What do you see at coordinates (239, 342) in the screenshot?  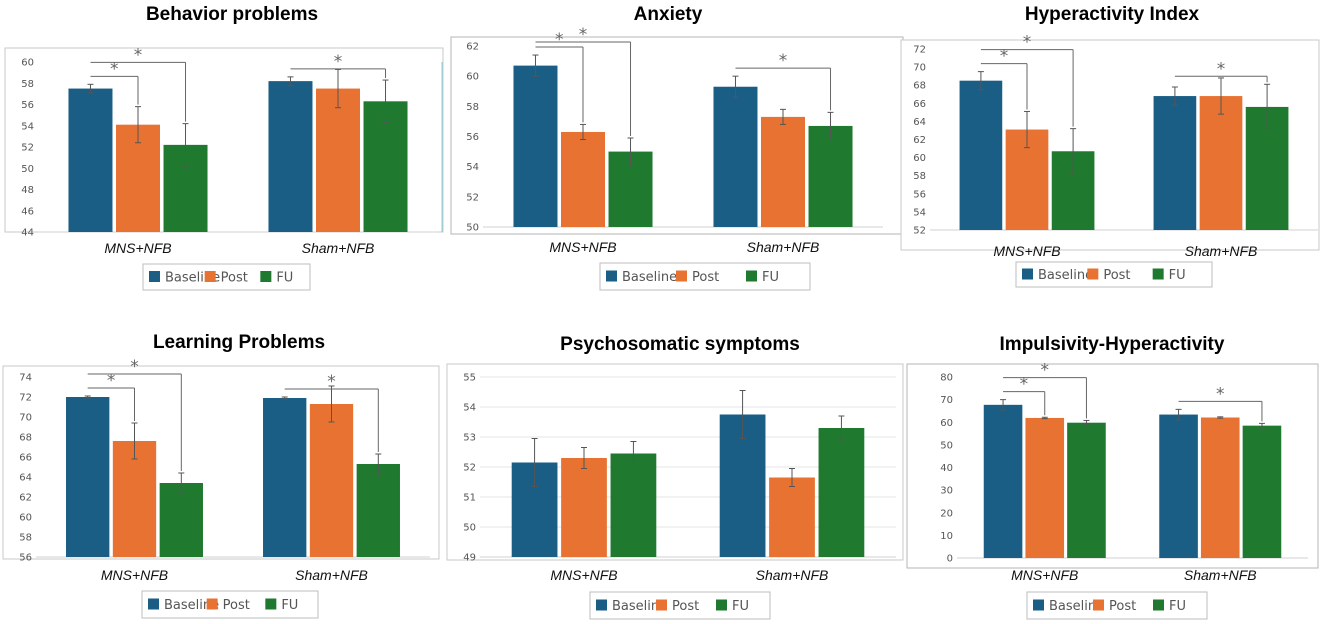 I see `chart-title: Learning Problems` at bounding box center [239, 342].